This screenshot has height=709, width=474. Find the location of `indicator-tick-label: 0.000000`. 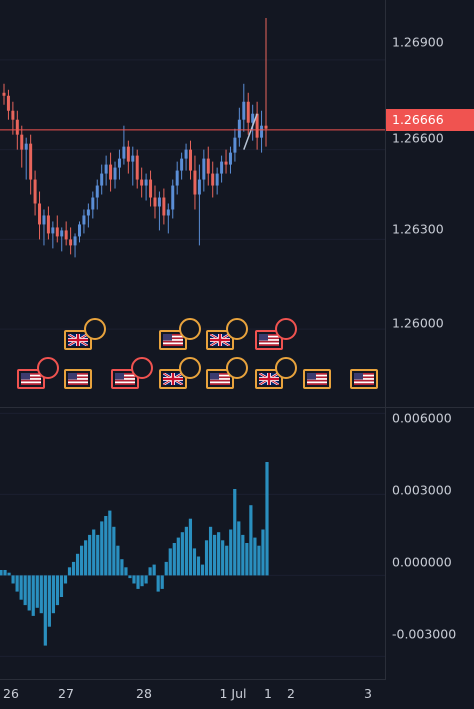

indicator-tick-label: 0.000000 is located at coordinates (422, 562).